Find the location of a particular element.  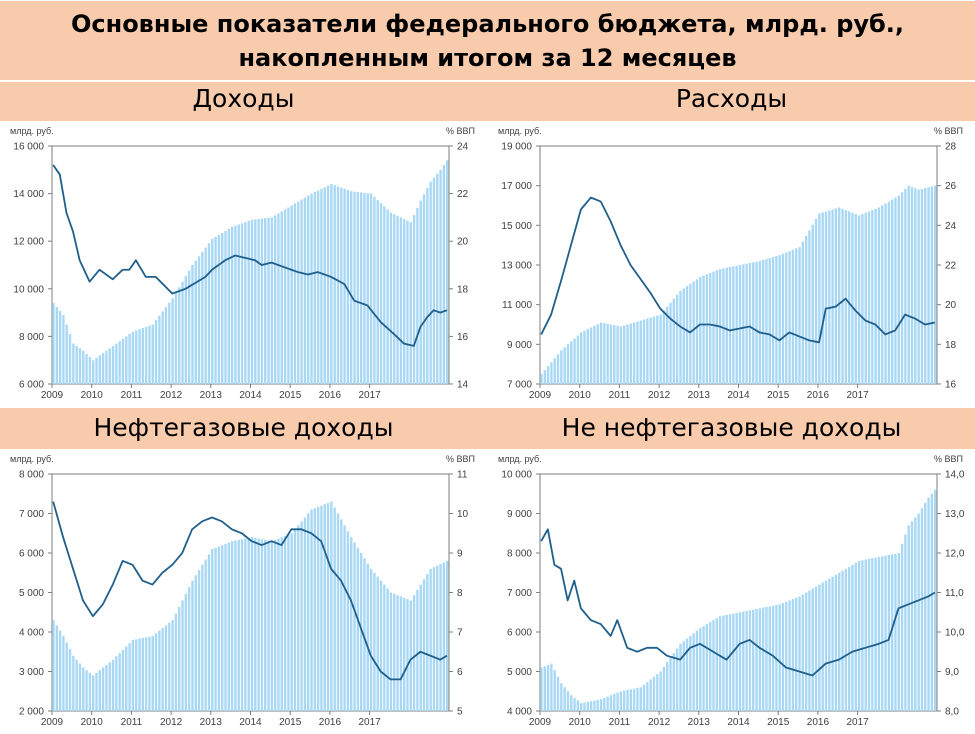

x-tick-label: 2012 is located at coordinates (659, 395).